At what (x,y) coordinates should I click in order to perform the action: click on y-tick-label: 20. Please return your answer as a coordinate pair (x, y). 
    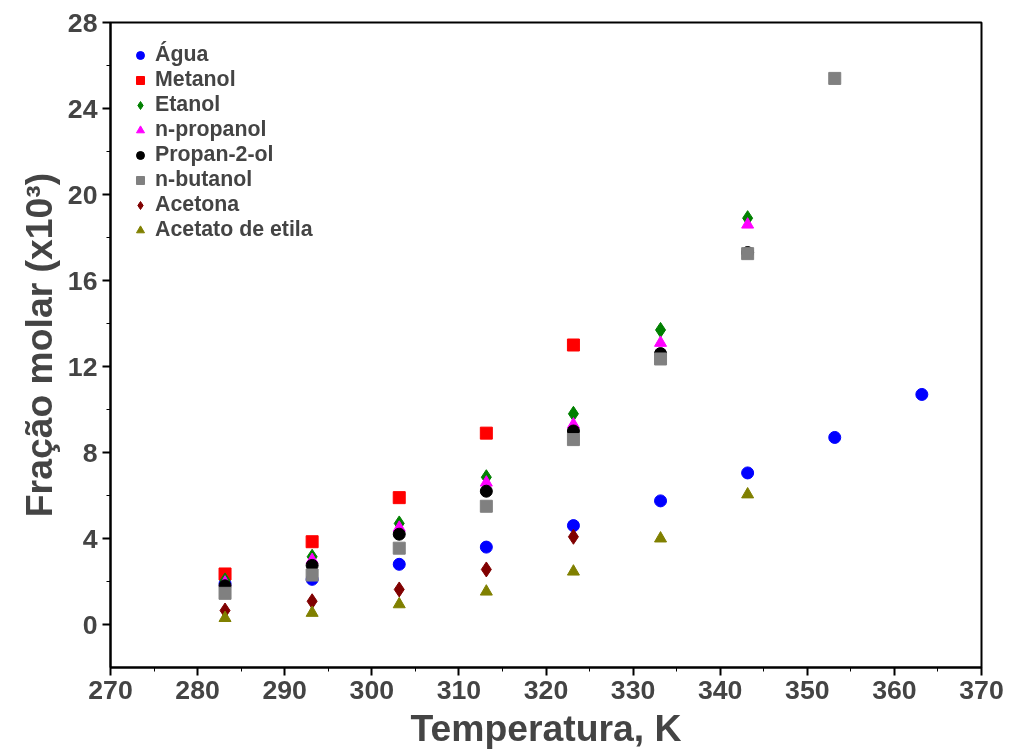
    Looking at the image, I should click on (82, 194).